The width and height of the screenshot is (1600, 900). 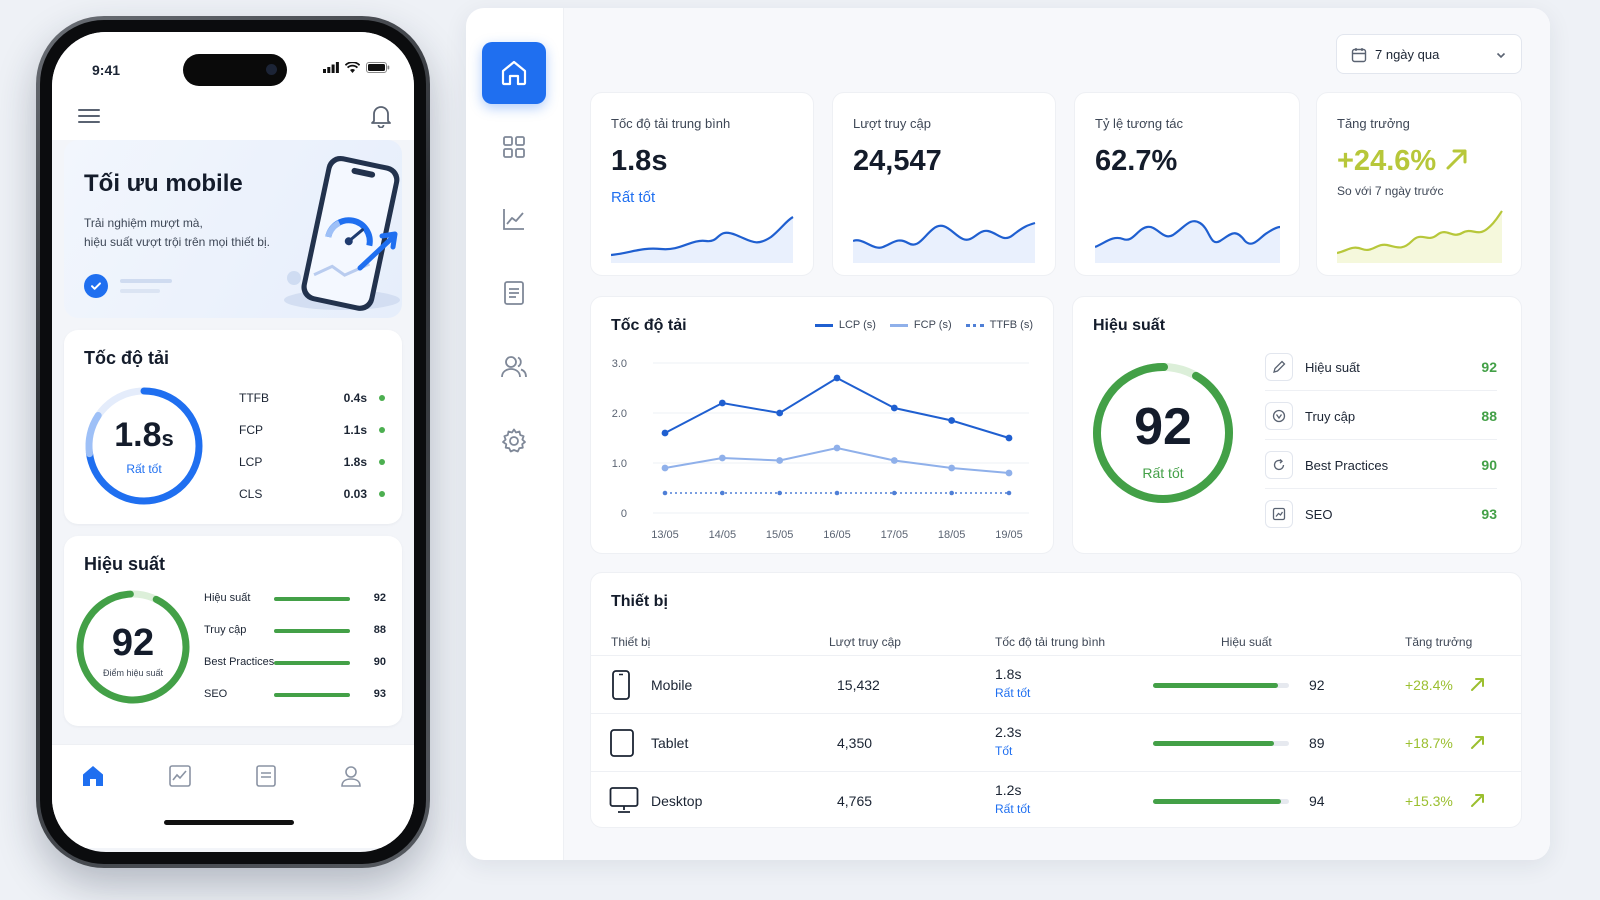 I want to click on tab-home, so click(x=93, y=776).